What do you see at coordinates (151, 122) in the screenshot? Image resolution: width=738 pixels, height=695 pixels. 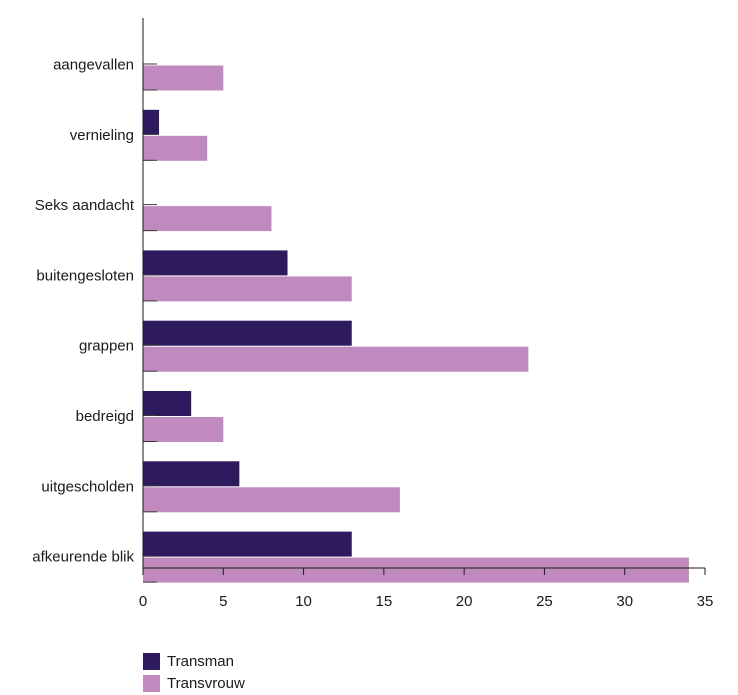 I see `bar-transman-vernieling` at bounding box center [151, 122].